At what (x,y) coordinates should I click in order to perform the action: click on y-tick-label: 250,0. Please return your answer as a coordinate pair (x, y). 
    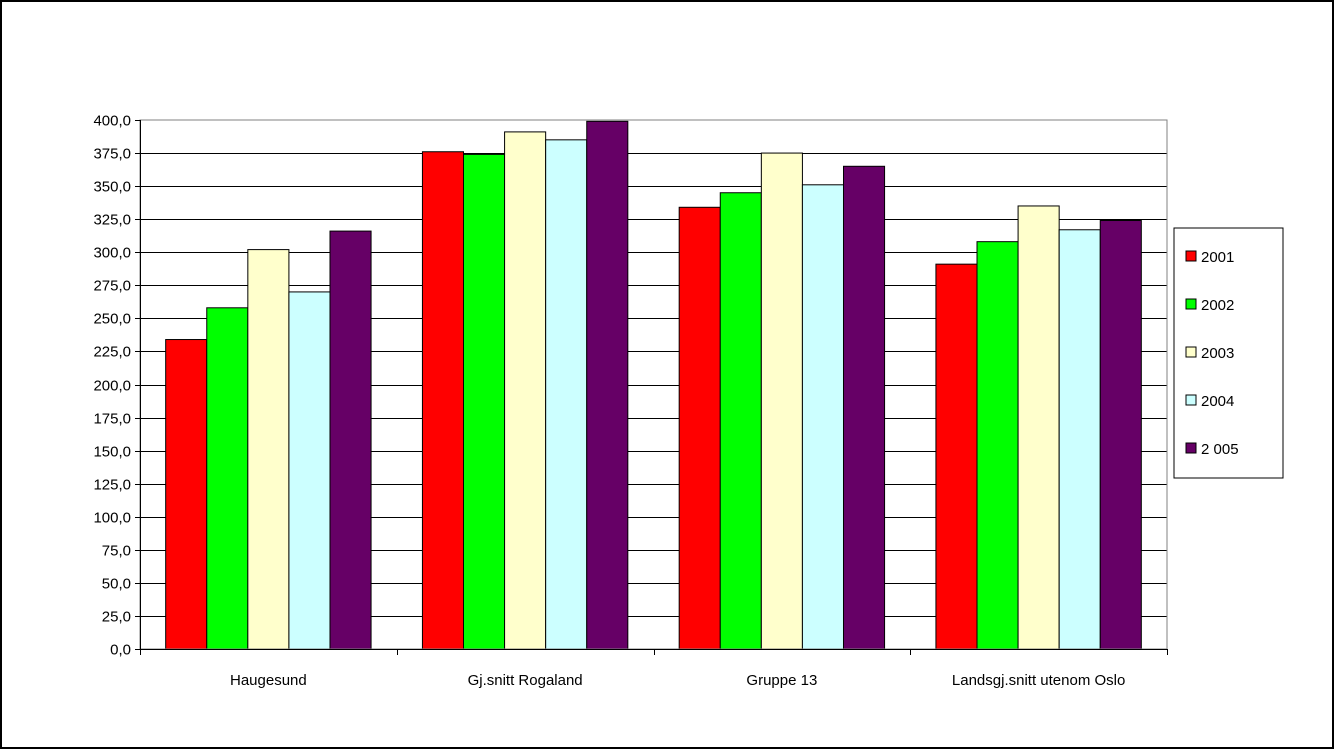
    Looking at the image, I should click on (112, 319).